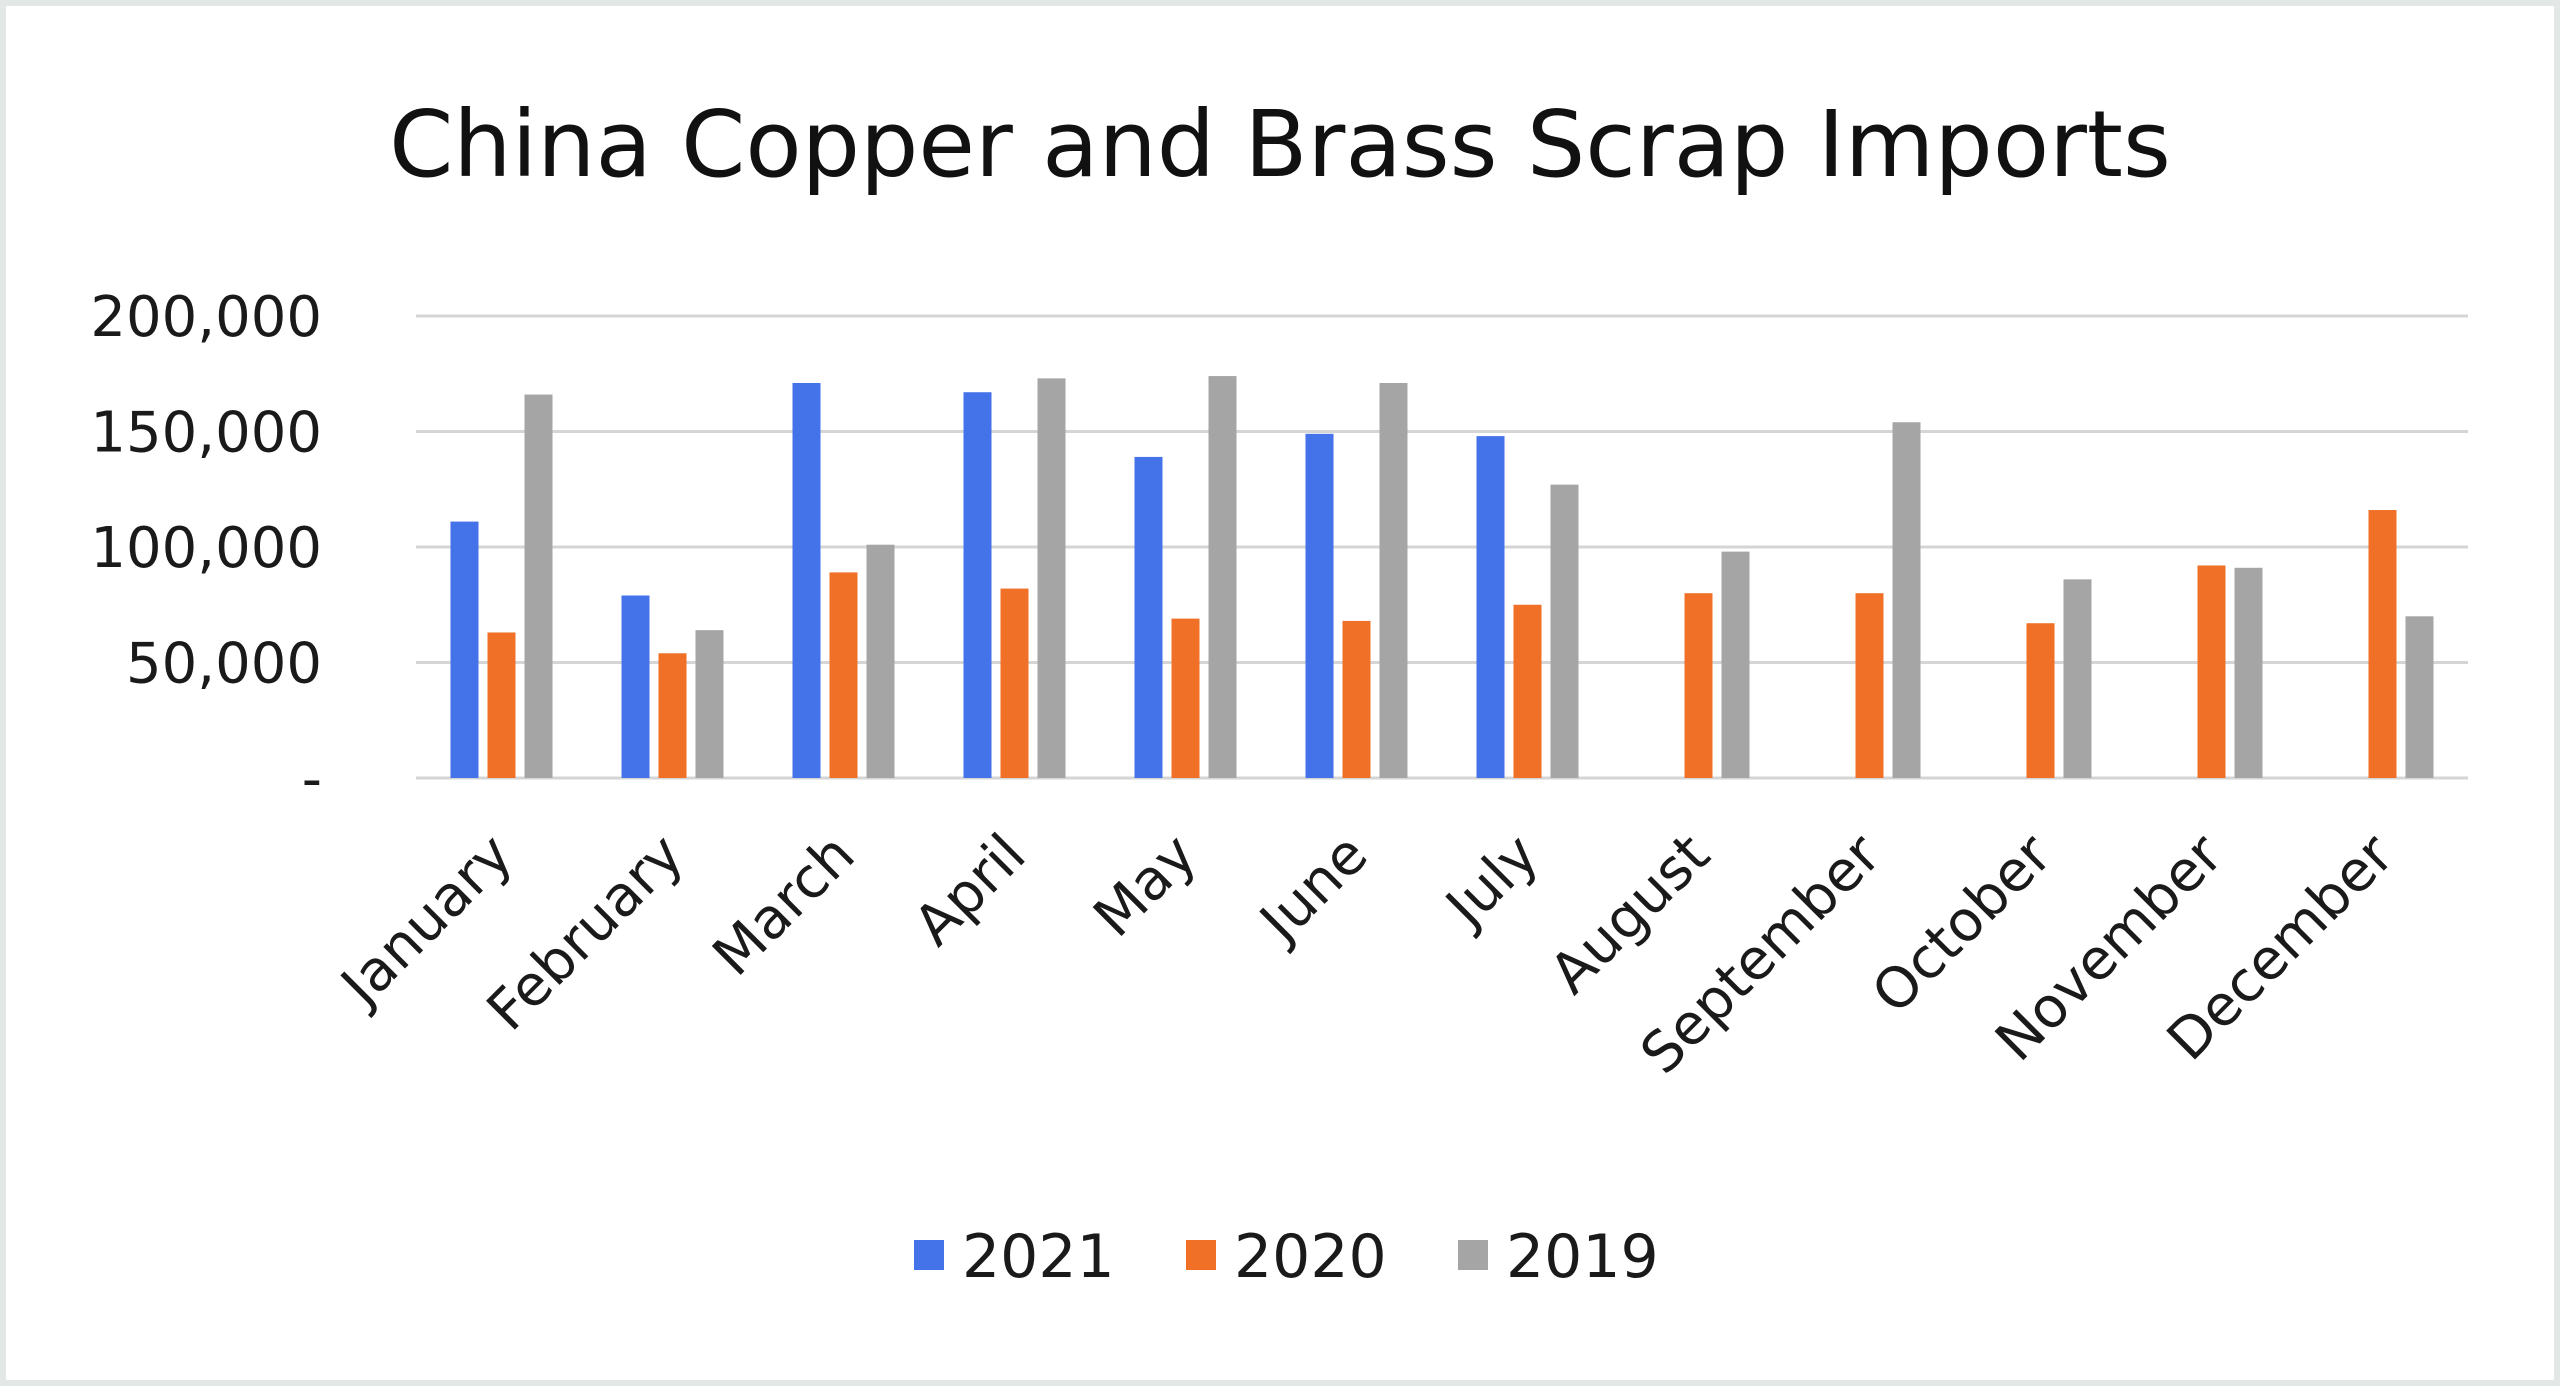  I want to click on bar-2020-may, so click(1185, 698).